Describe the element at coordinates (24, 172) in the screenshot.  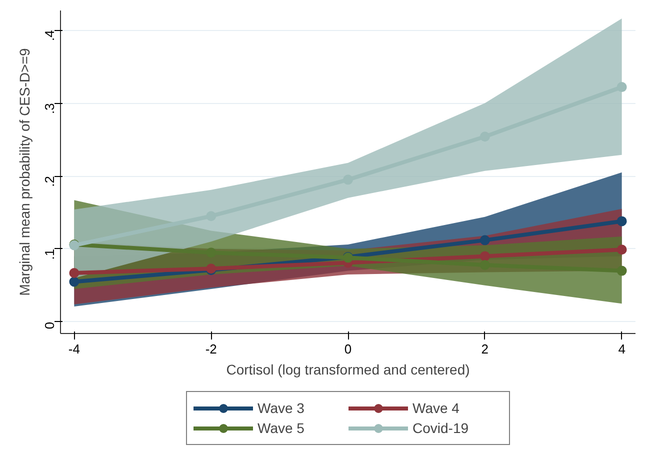
I see `y-axis-title: Marginal mean probability of CES-D>=9` at that location.